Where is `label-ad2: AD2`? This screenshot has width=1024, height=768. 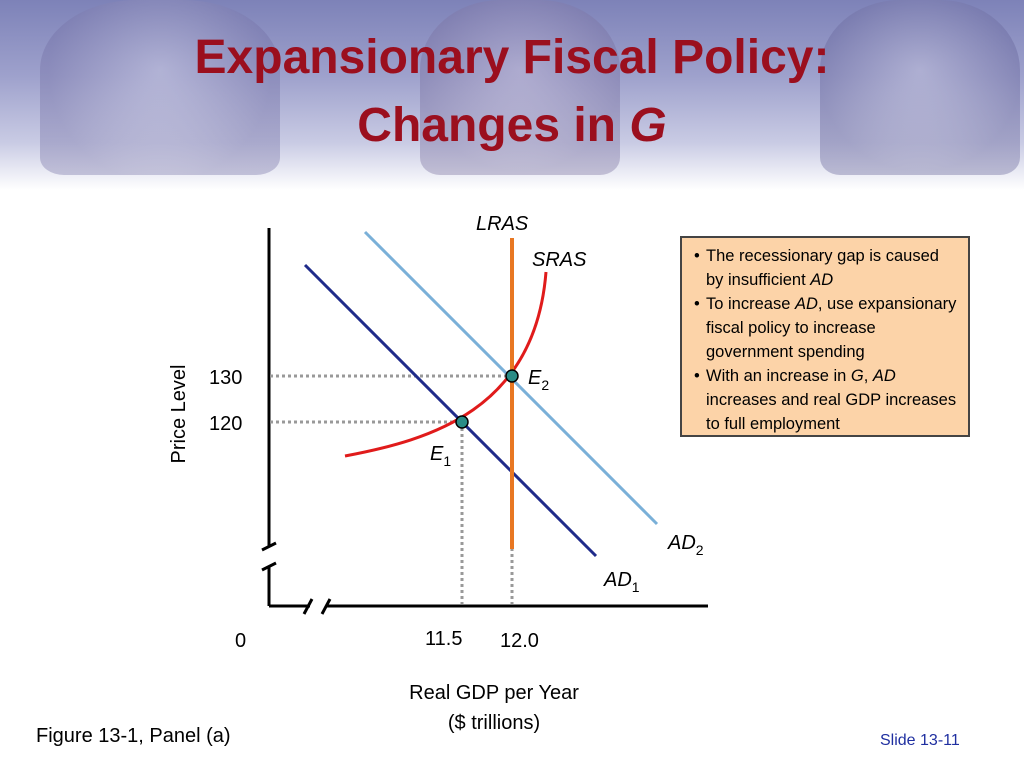
label-ad2: AD2 is located at coordinates (685, 545).